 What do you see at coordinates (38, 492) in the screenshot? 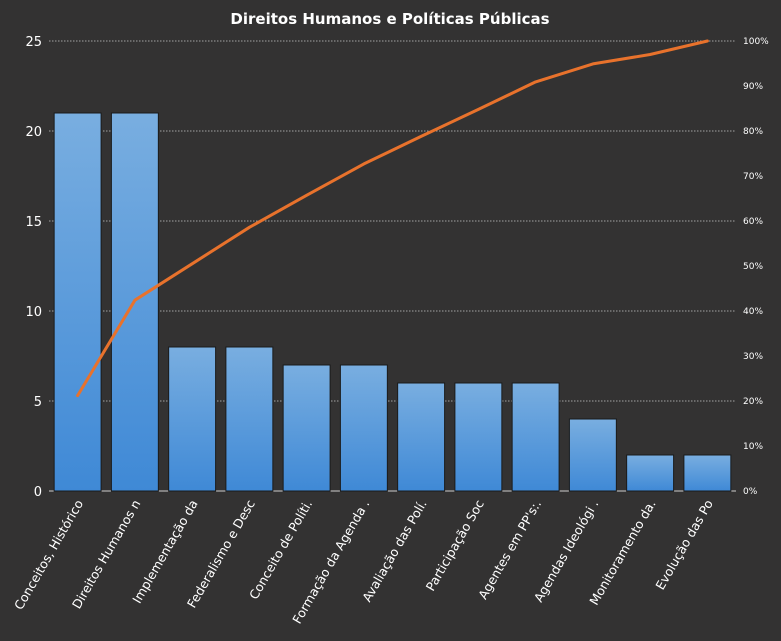
I see `y-left-tick-label: 0` at bounding box center [38, 492].